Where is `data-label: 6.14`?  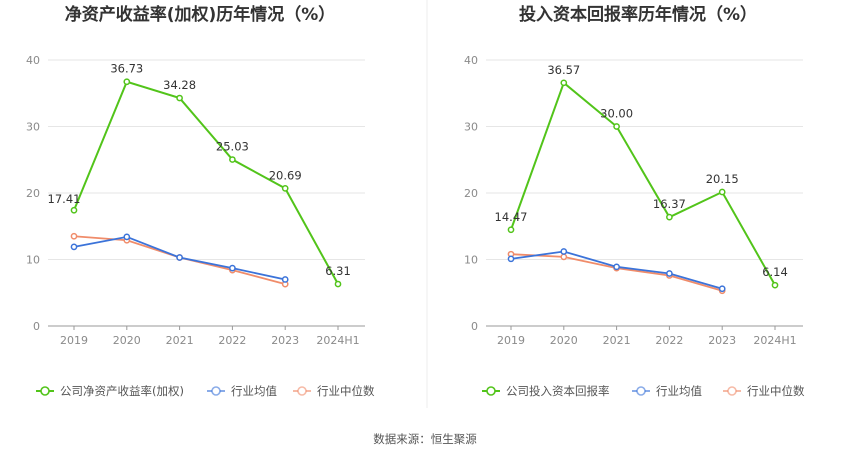 data-label: 6.14 is located at coordinates (775, 272).